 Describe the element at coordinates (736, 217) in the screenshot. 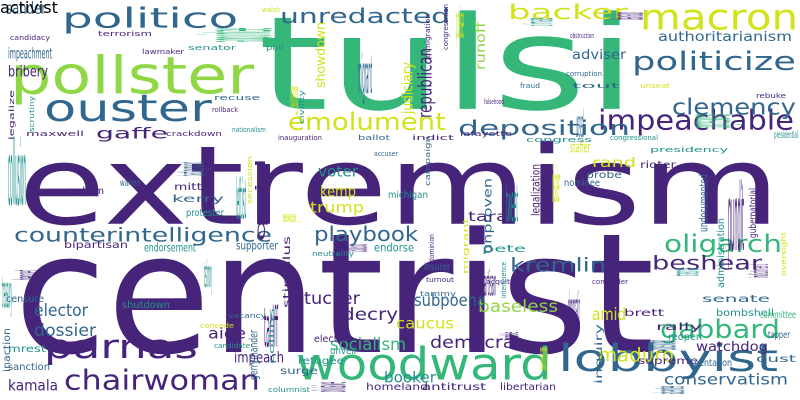

I see `word: pundit` at that location.